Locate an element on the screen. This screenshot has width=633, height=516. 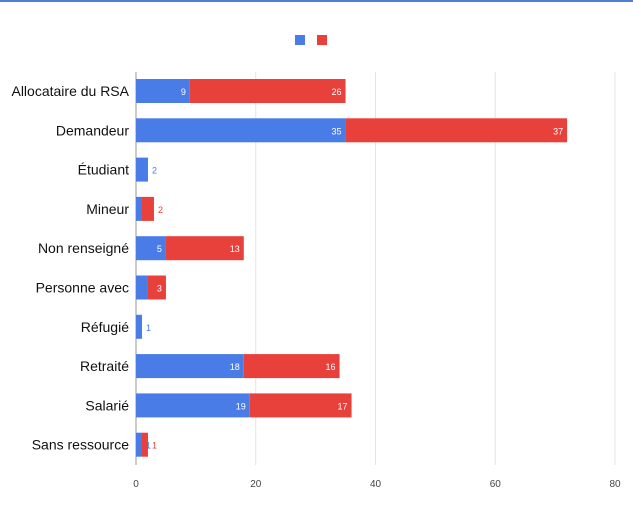
data-label: 13 is located at coordinates (235, 249).